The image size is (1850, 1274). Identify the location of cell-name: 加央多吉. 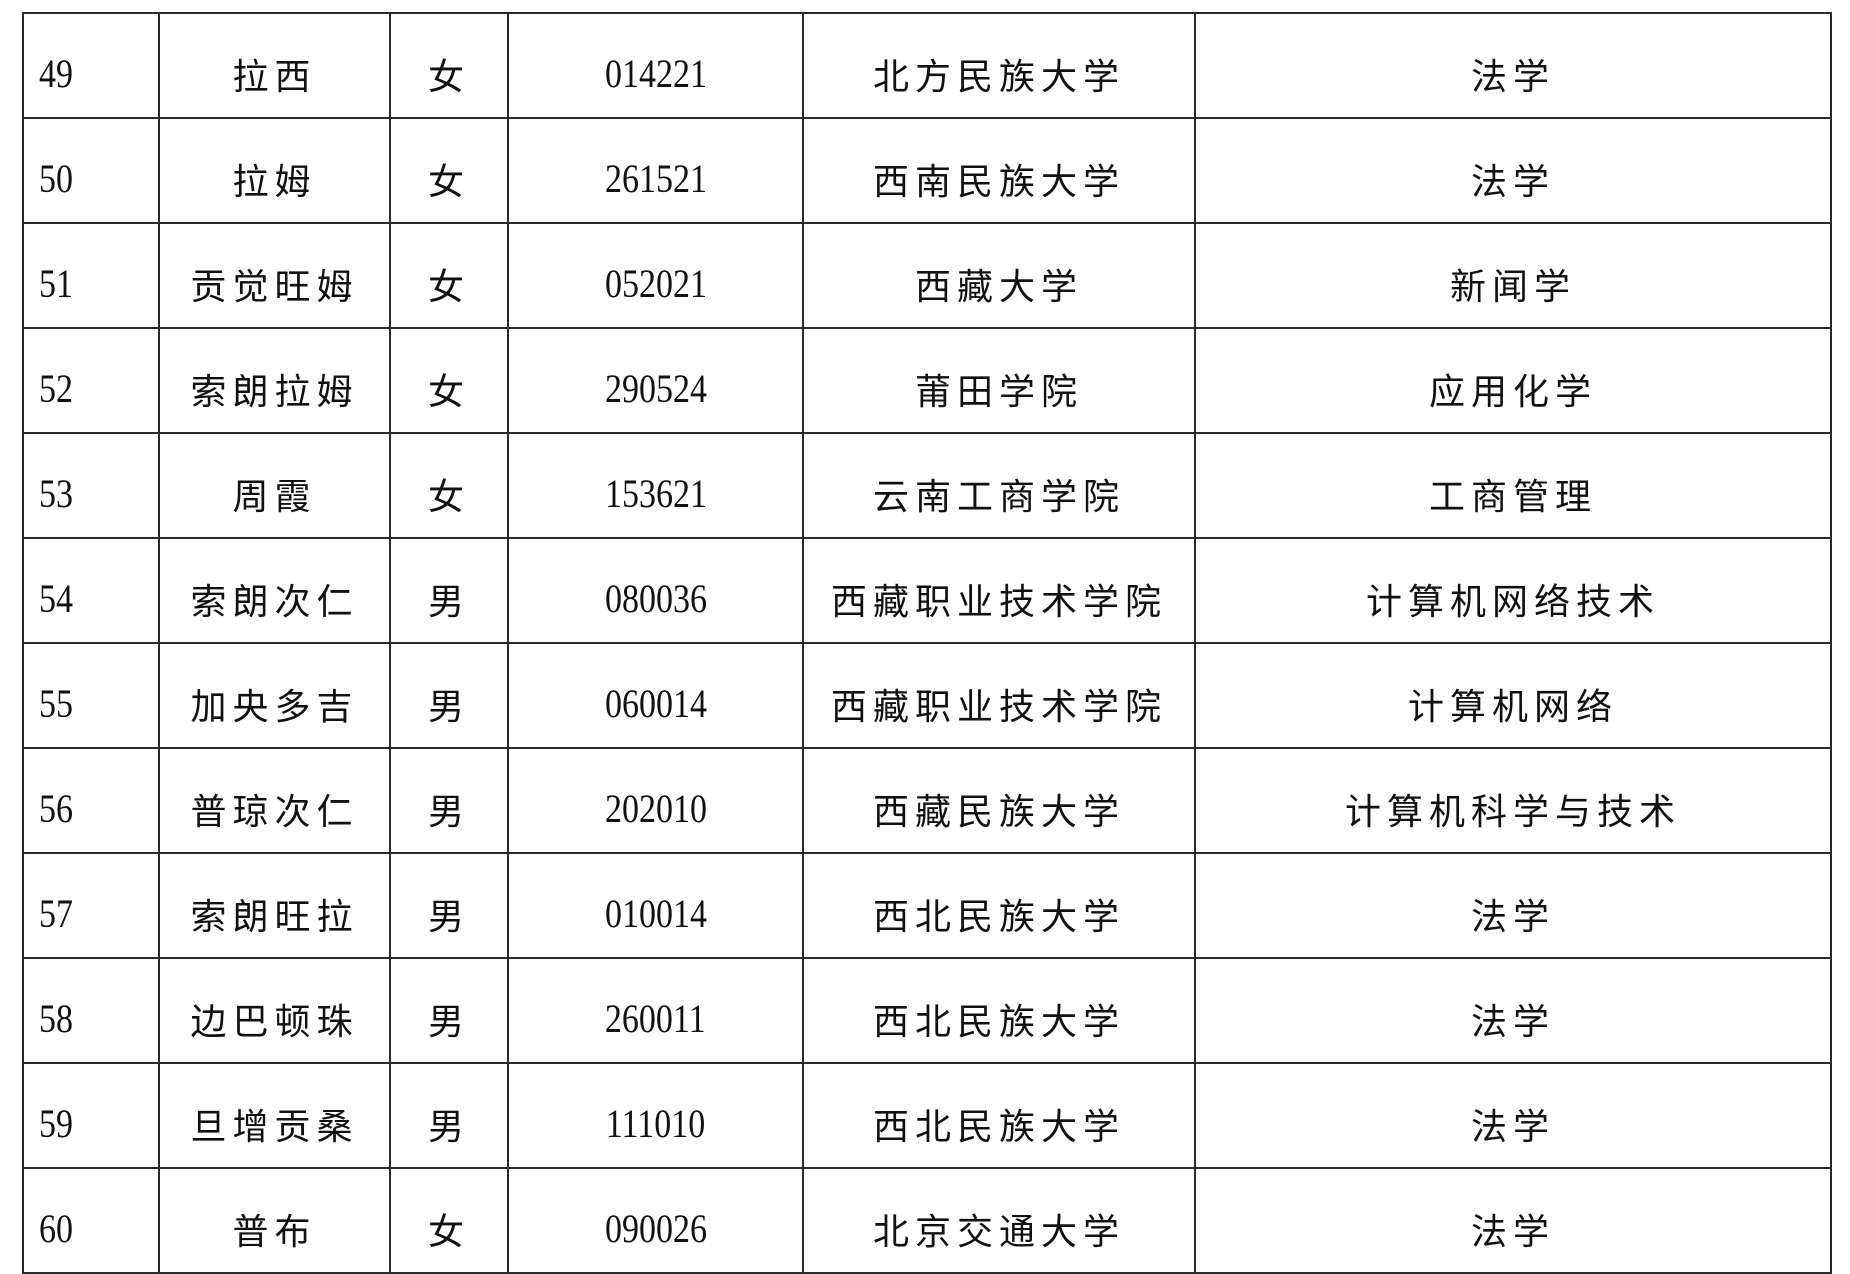
(274, 695).